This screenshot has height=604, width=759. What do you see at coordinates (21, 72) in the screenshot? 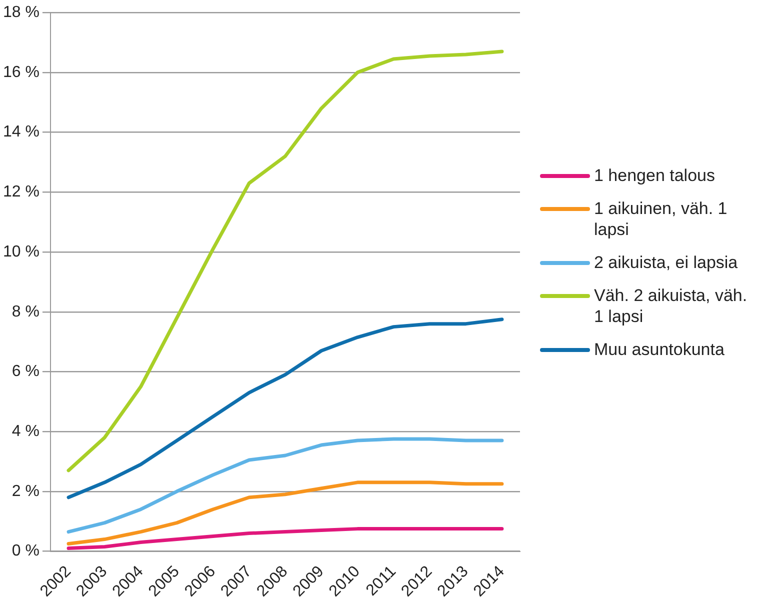
I see `y-tick-label: 16 %` at bounding box center [21, 72].